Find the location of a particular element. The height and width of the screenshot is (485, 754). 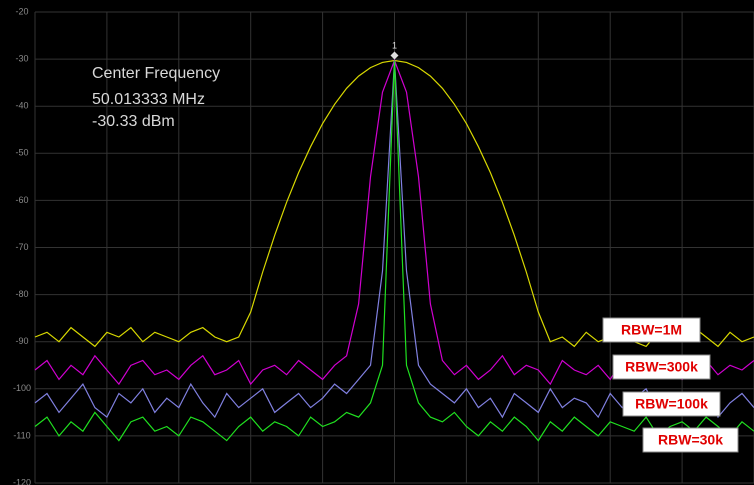

y-tick-label: -120 is located at coordinates (22, 481).